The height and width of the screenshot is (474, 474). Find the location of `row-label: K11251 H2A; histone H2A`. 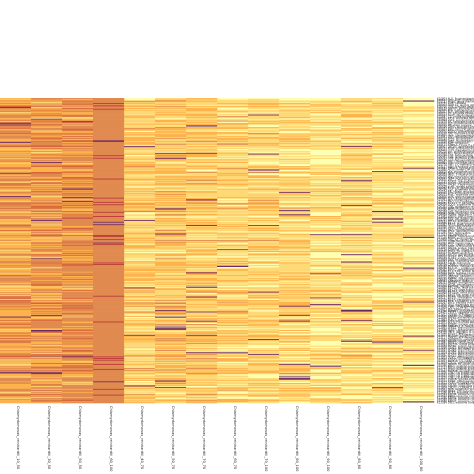

row-label: K11251 H2A; histone H2A is located at coordinates (454, 233).